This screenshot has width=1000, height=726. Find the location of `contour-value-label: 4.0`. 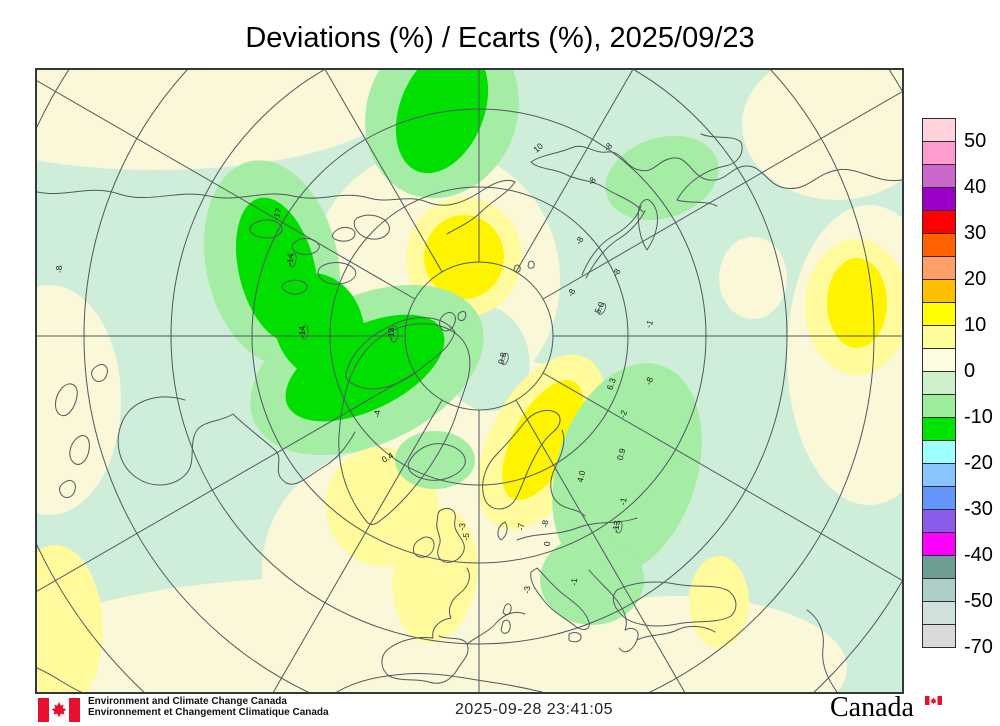

contour-value-label: 4.0 is located at coordinates (581, 476).